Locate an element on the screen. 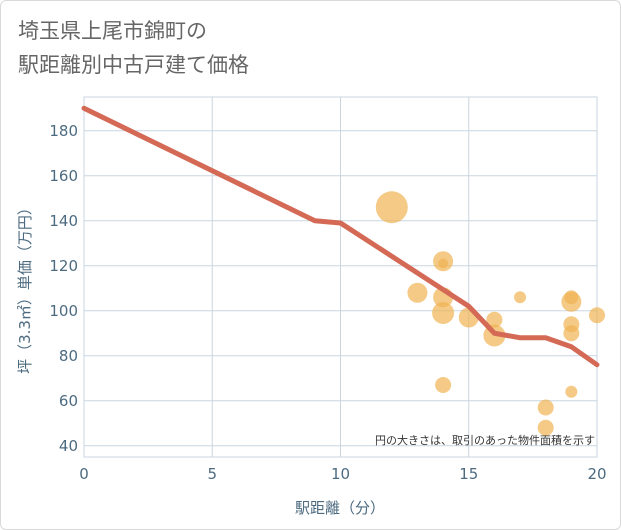 The image size is (621, 530). x-tick-label: 0 is located at coordinates (84, 474).